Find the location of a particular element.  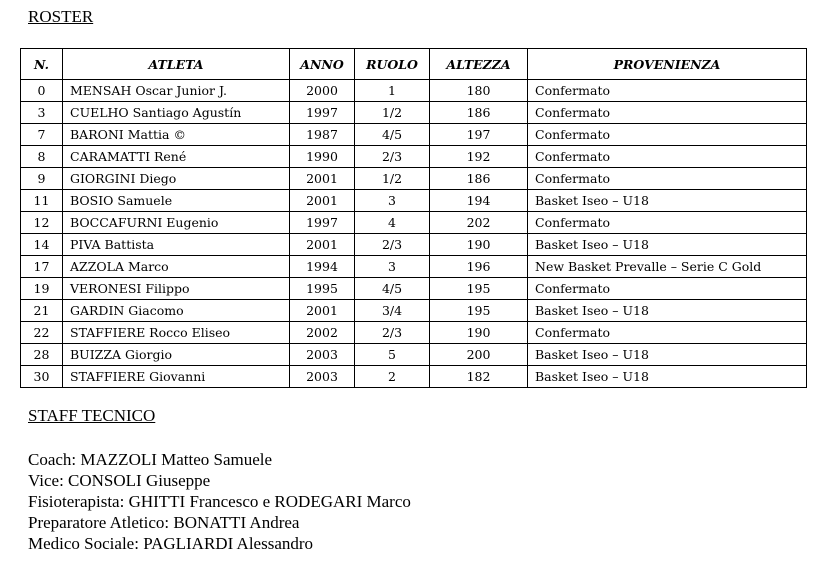

cell-athlete: STAFFIERE Giovanni is located at coordinates (176, 376).